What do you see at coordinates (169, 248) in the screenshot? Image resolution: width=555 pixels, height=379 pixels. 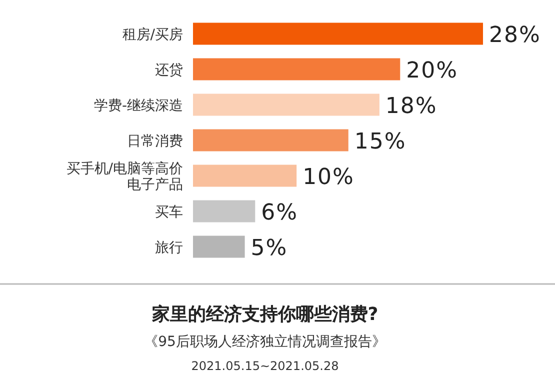 I see `y-tick-label: 旅行` at bounding box center [169, 248].